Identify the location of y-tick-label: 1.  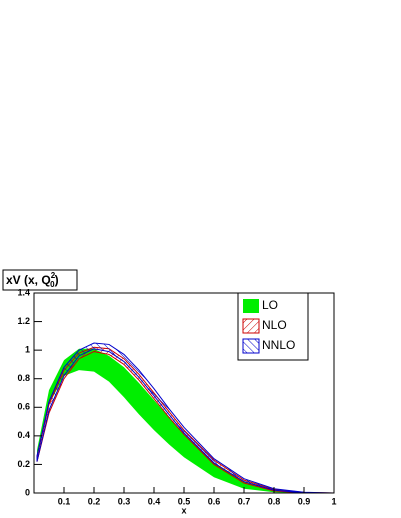
(27, 350).